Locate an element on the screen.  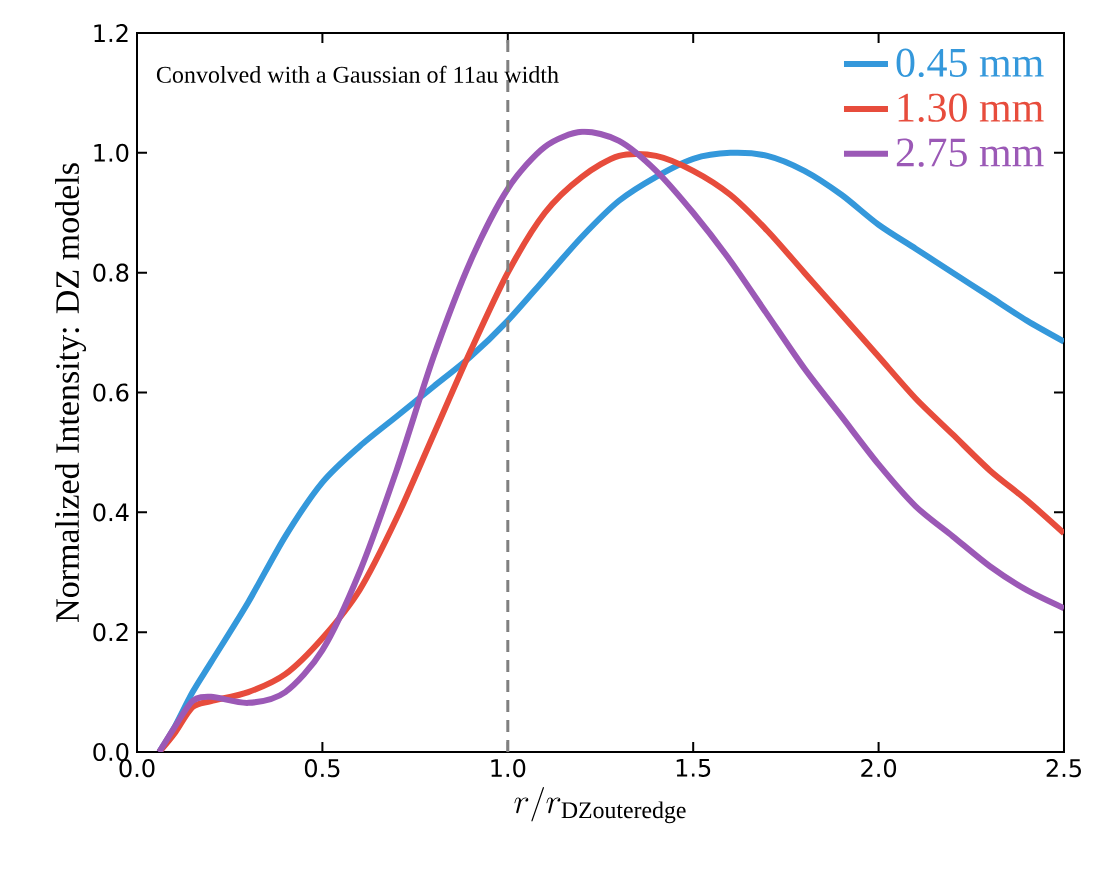
x-tick-label: 2.5 is located at coordinates (1063, 768).